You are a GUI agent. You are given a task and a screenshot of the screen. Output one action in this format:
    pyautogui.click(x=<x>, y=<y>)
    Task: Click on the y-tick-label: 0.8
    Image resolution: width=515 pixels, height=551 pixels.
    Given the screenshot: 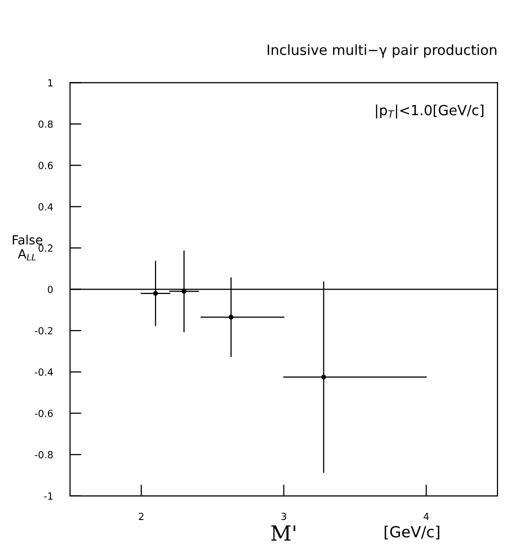 What is the action you would take?
    pyautogui.click(x=45, y=124)
    